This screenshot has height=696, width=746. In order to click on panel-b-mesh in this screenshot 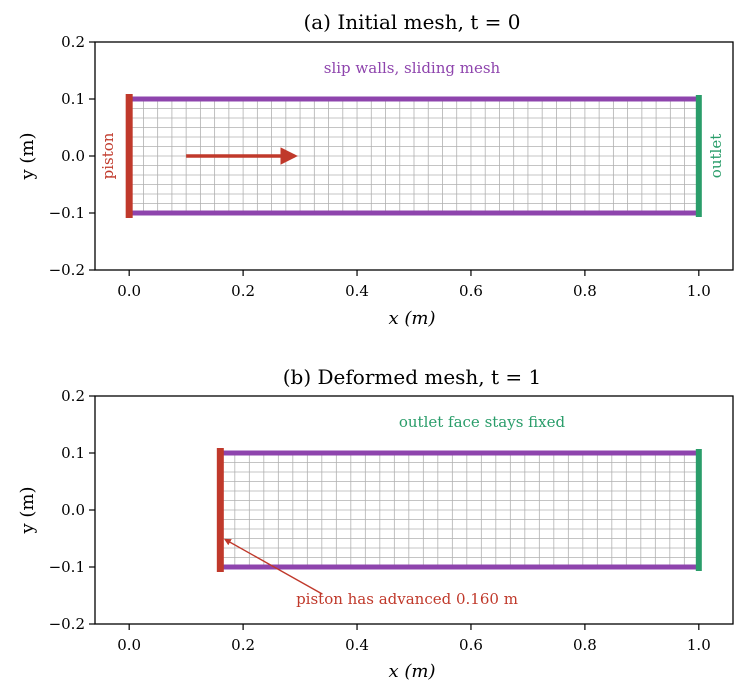, I will do `click(459, 510)`.